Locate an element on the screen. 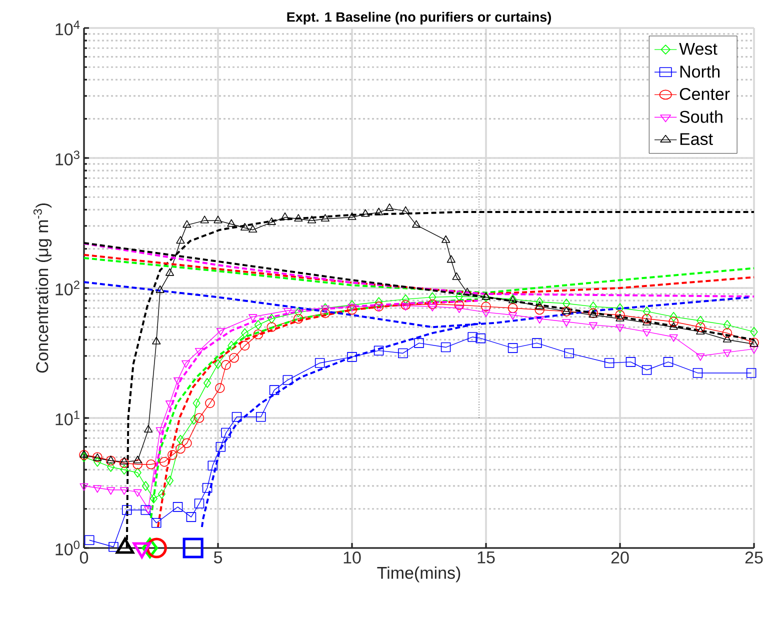 This screenshot has height=622, width=765. x-tick-label: 25 is located at coordinates (754, 558).